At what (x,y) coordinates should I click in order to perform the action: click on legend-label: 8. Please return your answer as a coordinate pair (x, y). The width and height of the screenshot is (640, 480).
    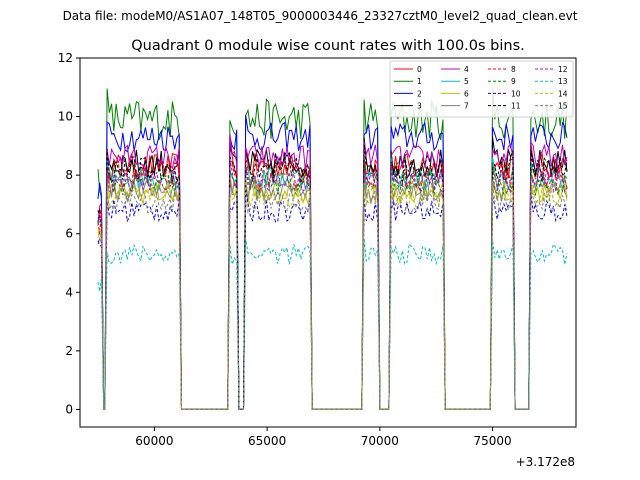
    Looking at the image, I should click on (513, 69).